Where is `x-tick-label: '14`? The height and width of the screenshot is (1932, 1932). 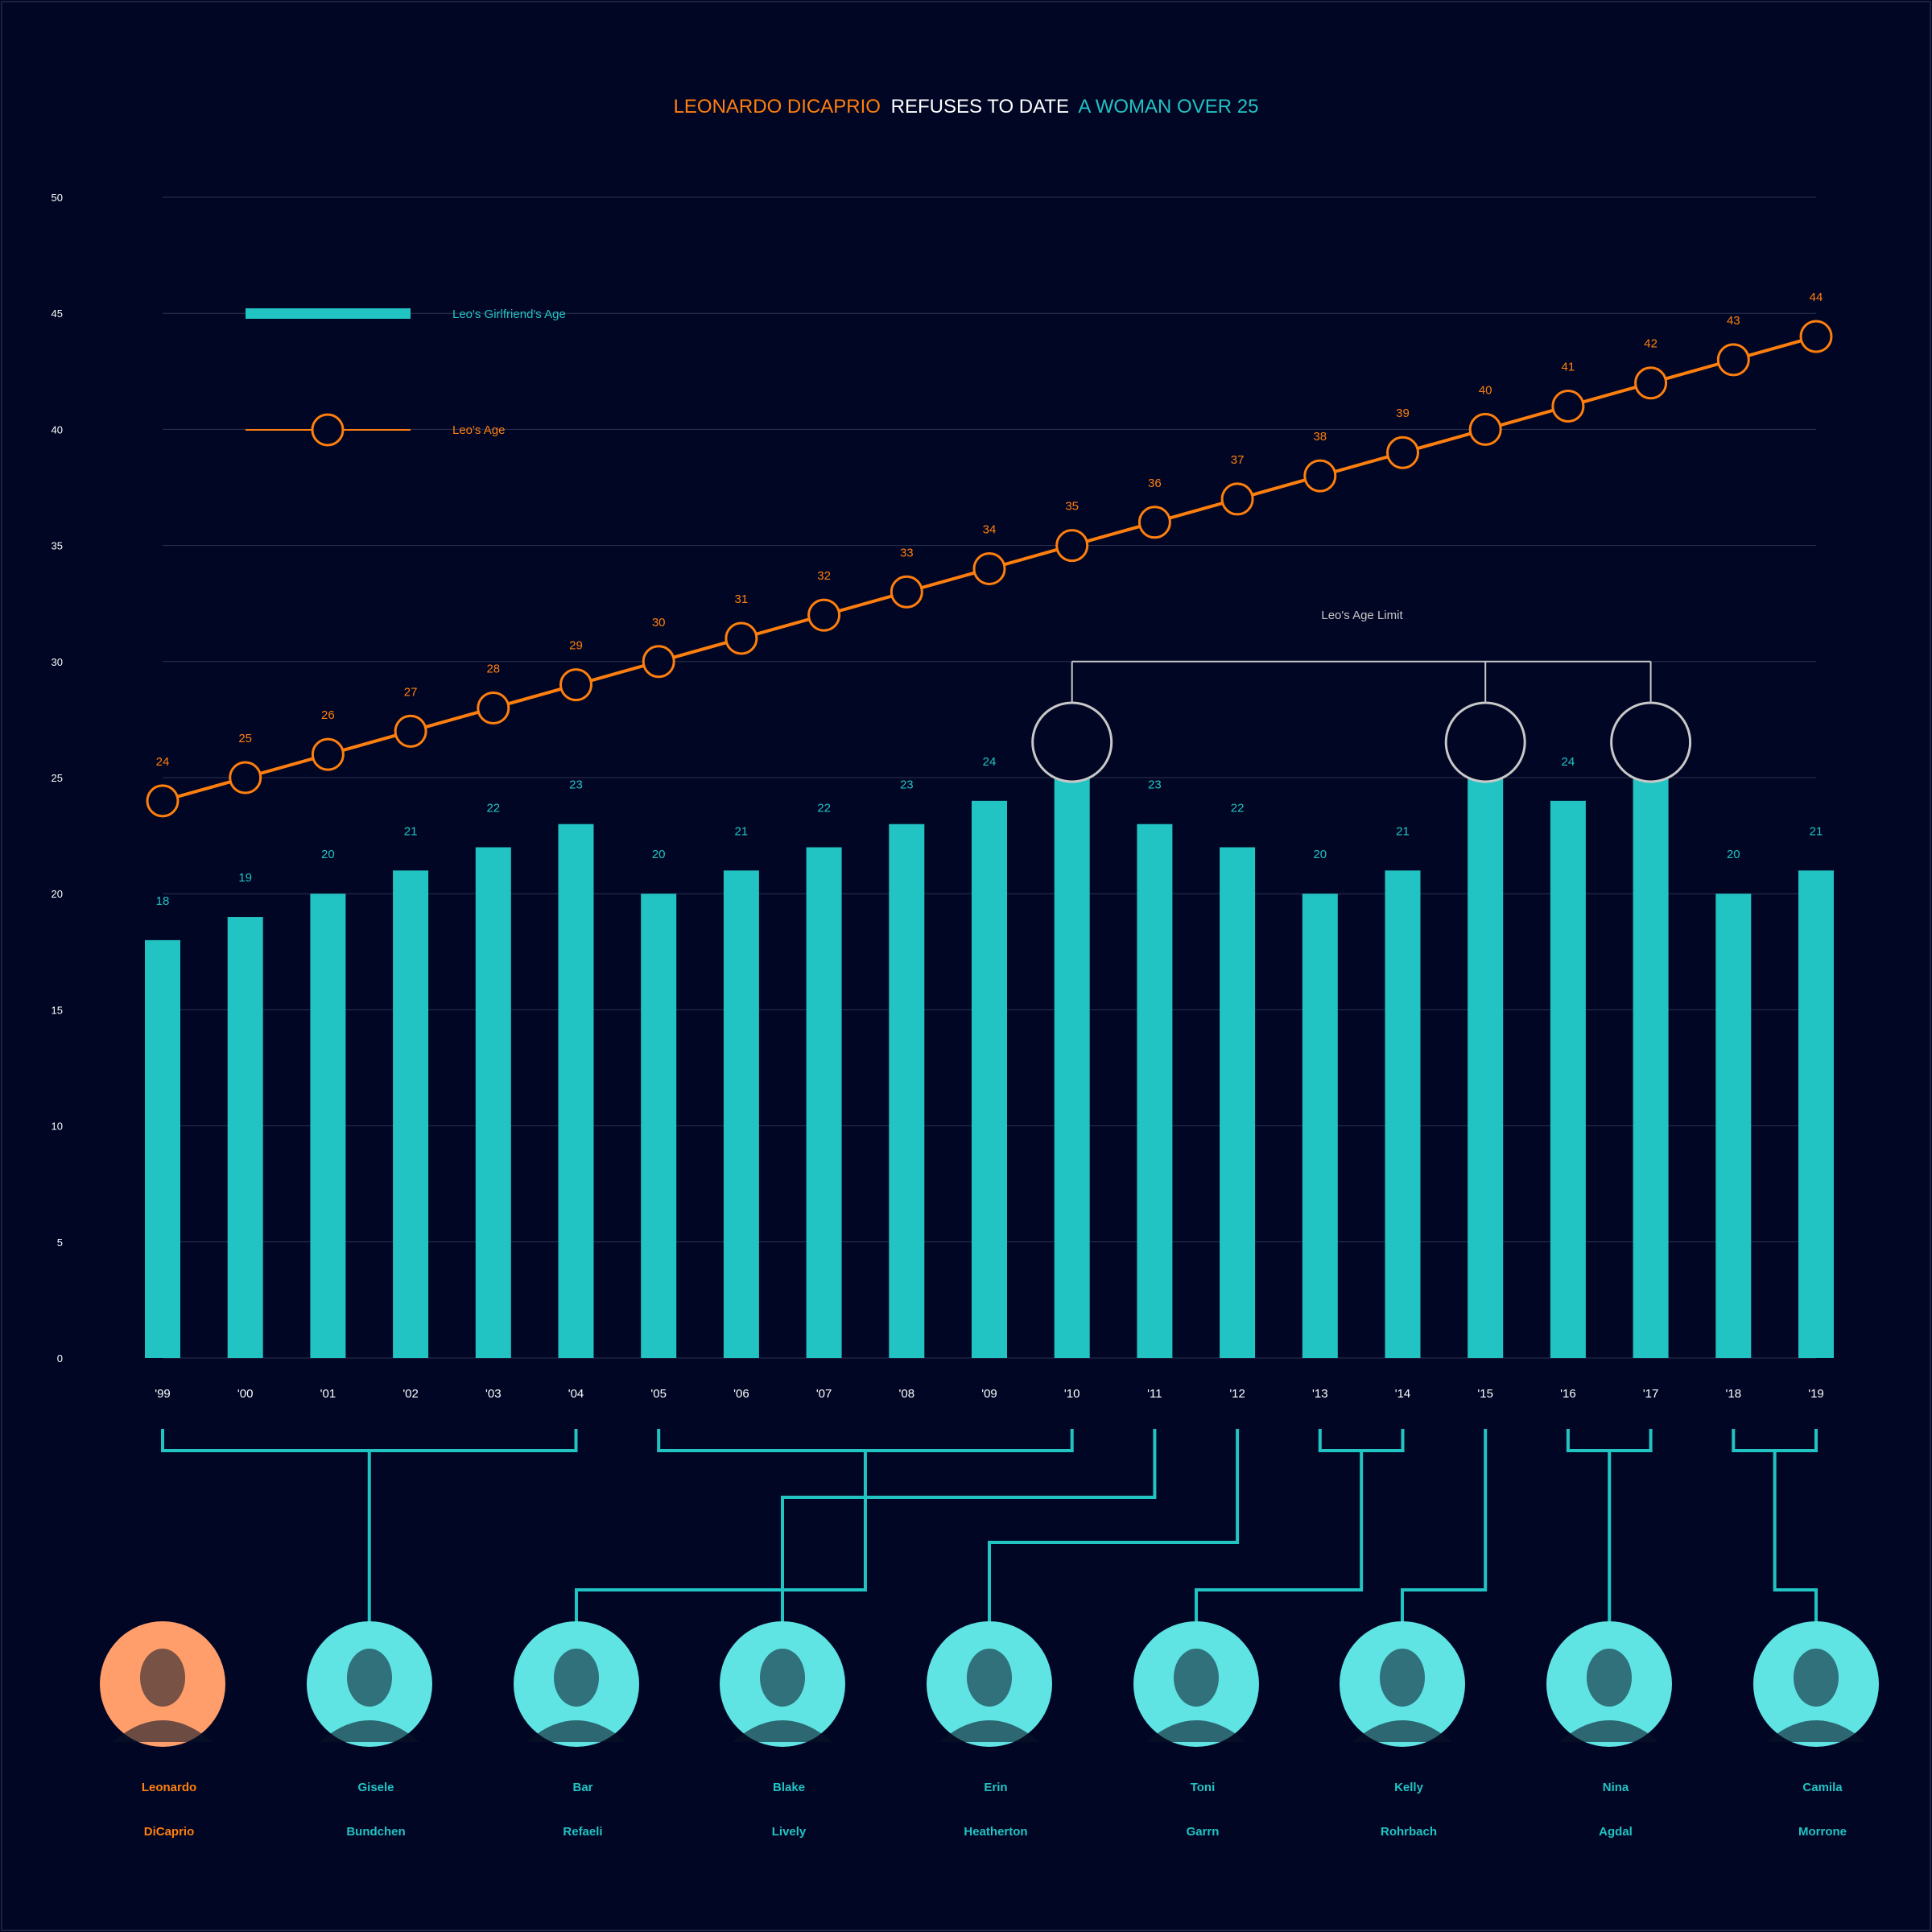 x-tick-label: '14 is located at coordinates (1403, 1394).